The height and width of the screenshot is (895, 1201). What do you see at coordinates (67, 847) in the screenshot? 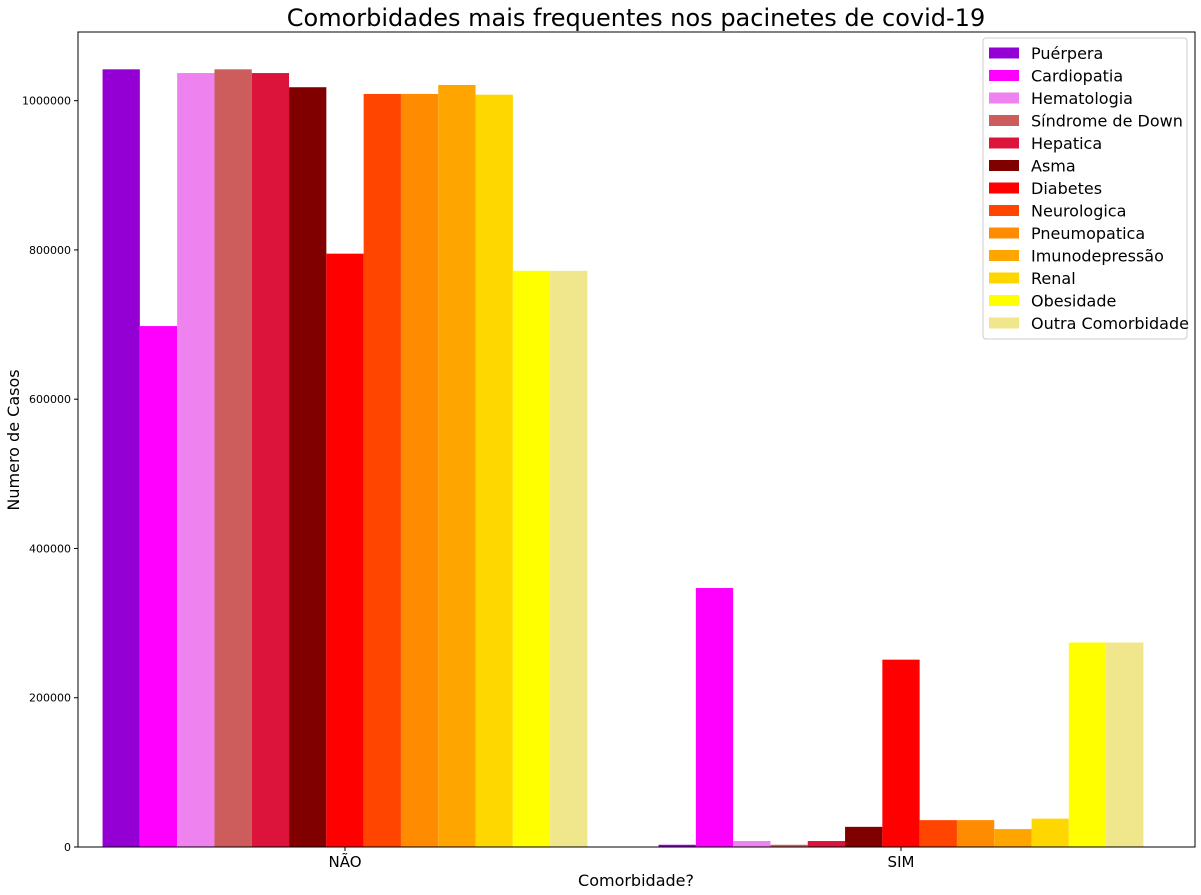
I see `y-tick-label: 0` at bounding box center [67, 847].